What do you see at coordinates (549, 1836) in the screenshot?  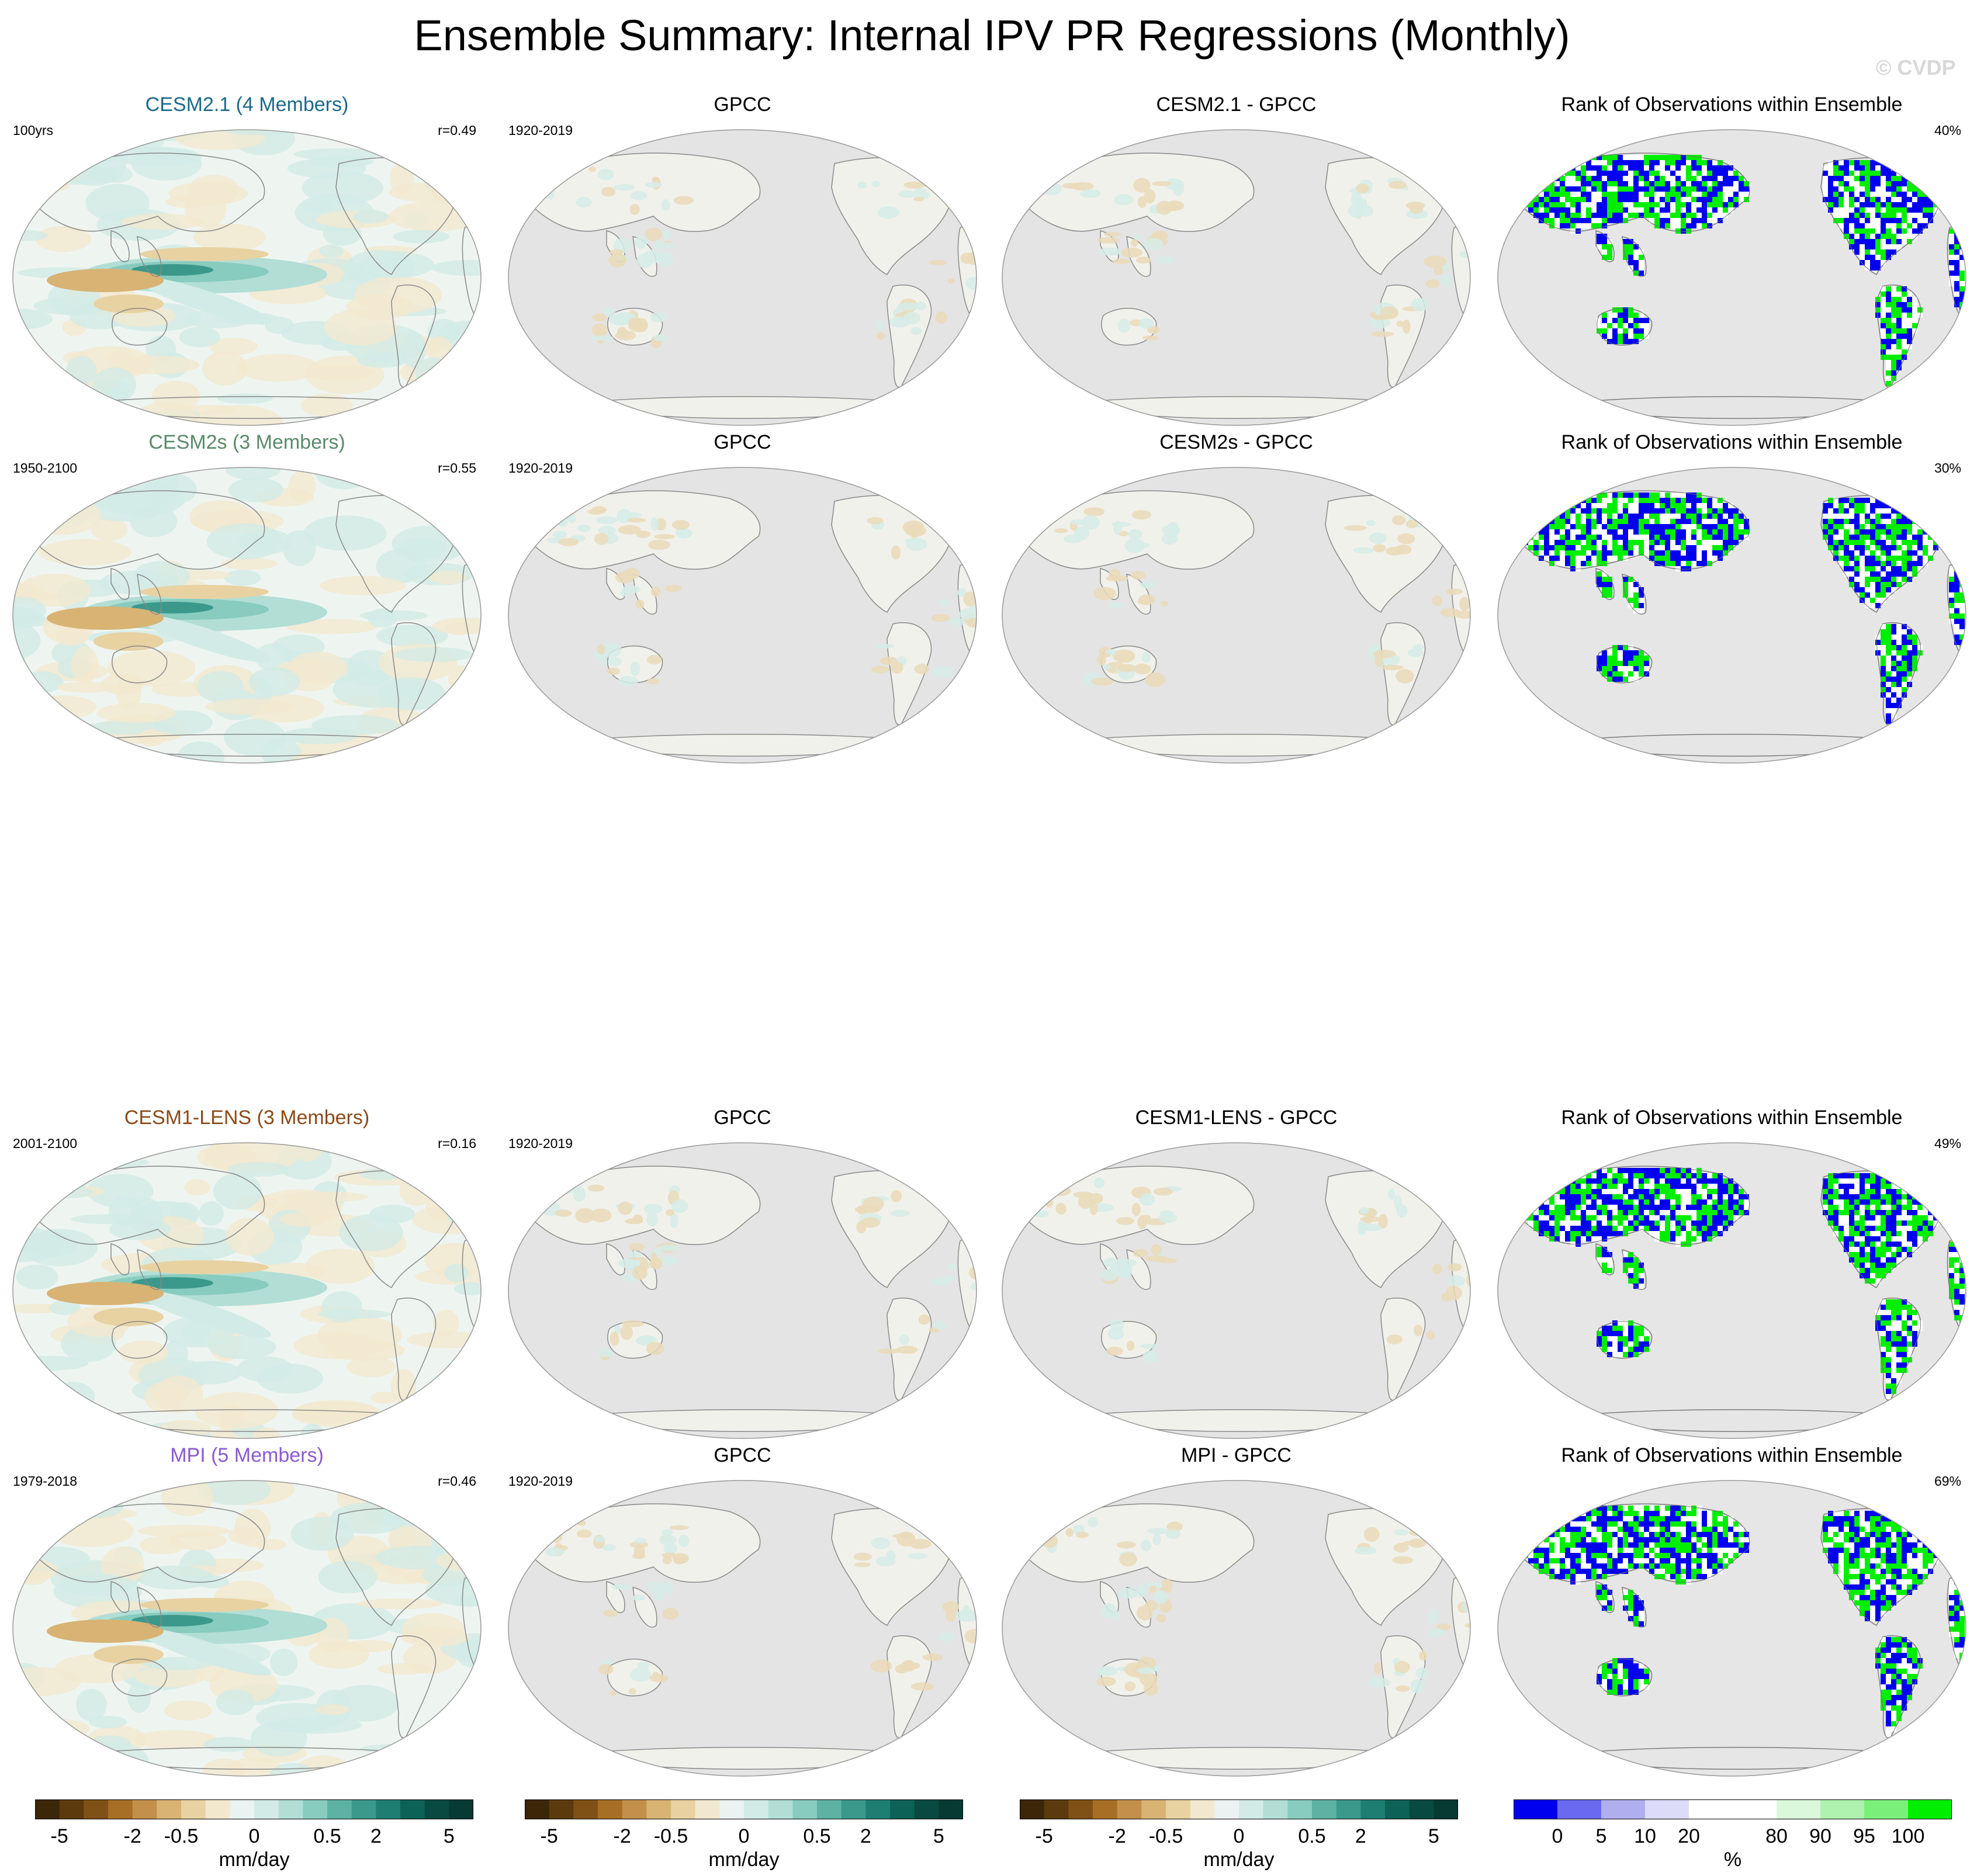 I see `colorbar-tick-label: -5` at bounding box center [549, 1836].